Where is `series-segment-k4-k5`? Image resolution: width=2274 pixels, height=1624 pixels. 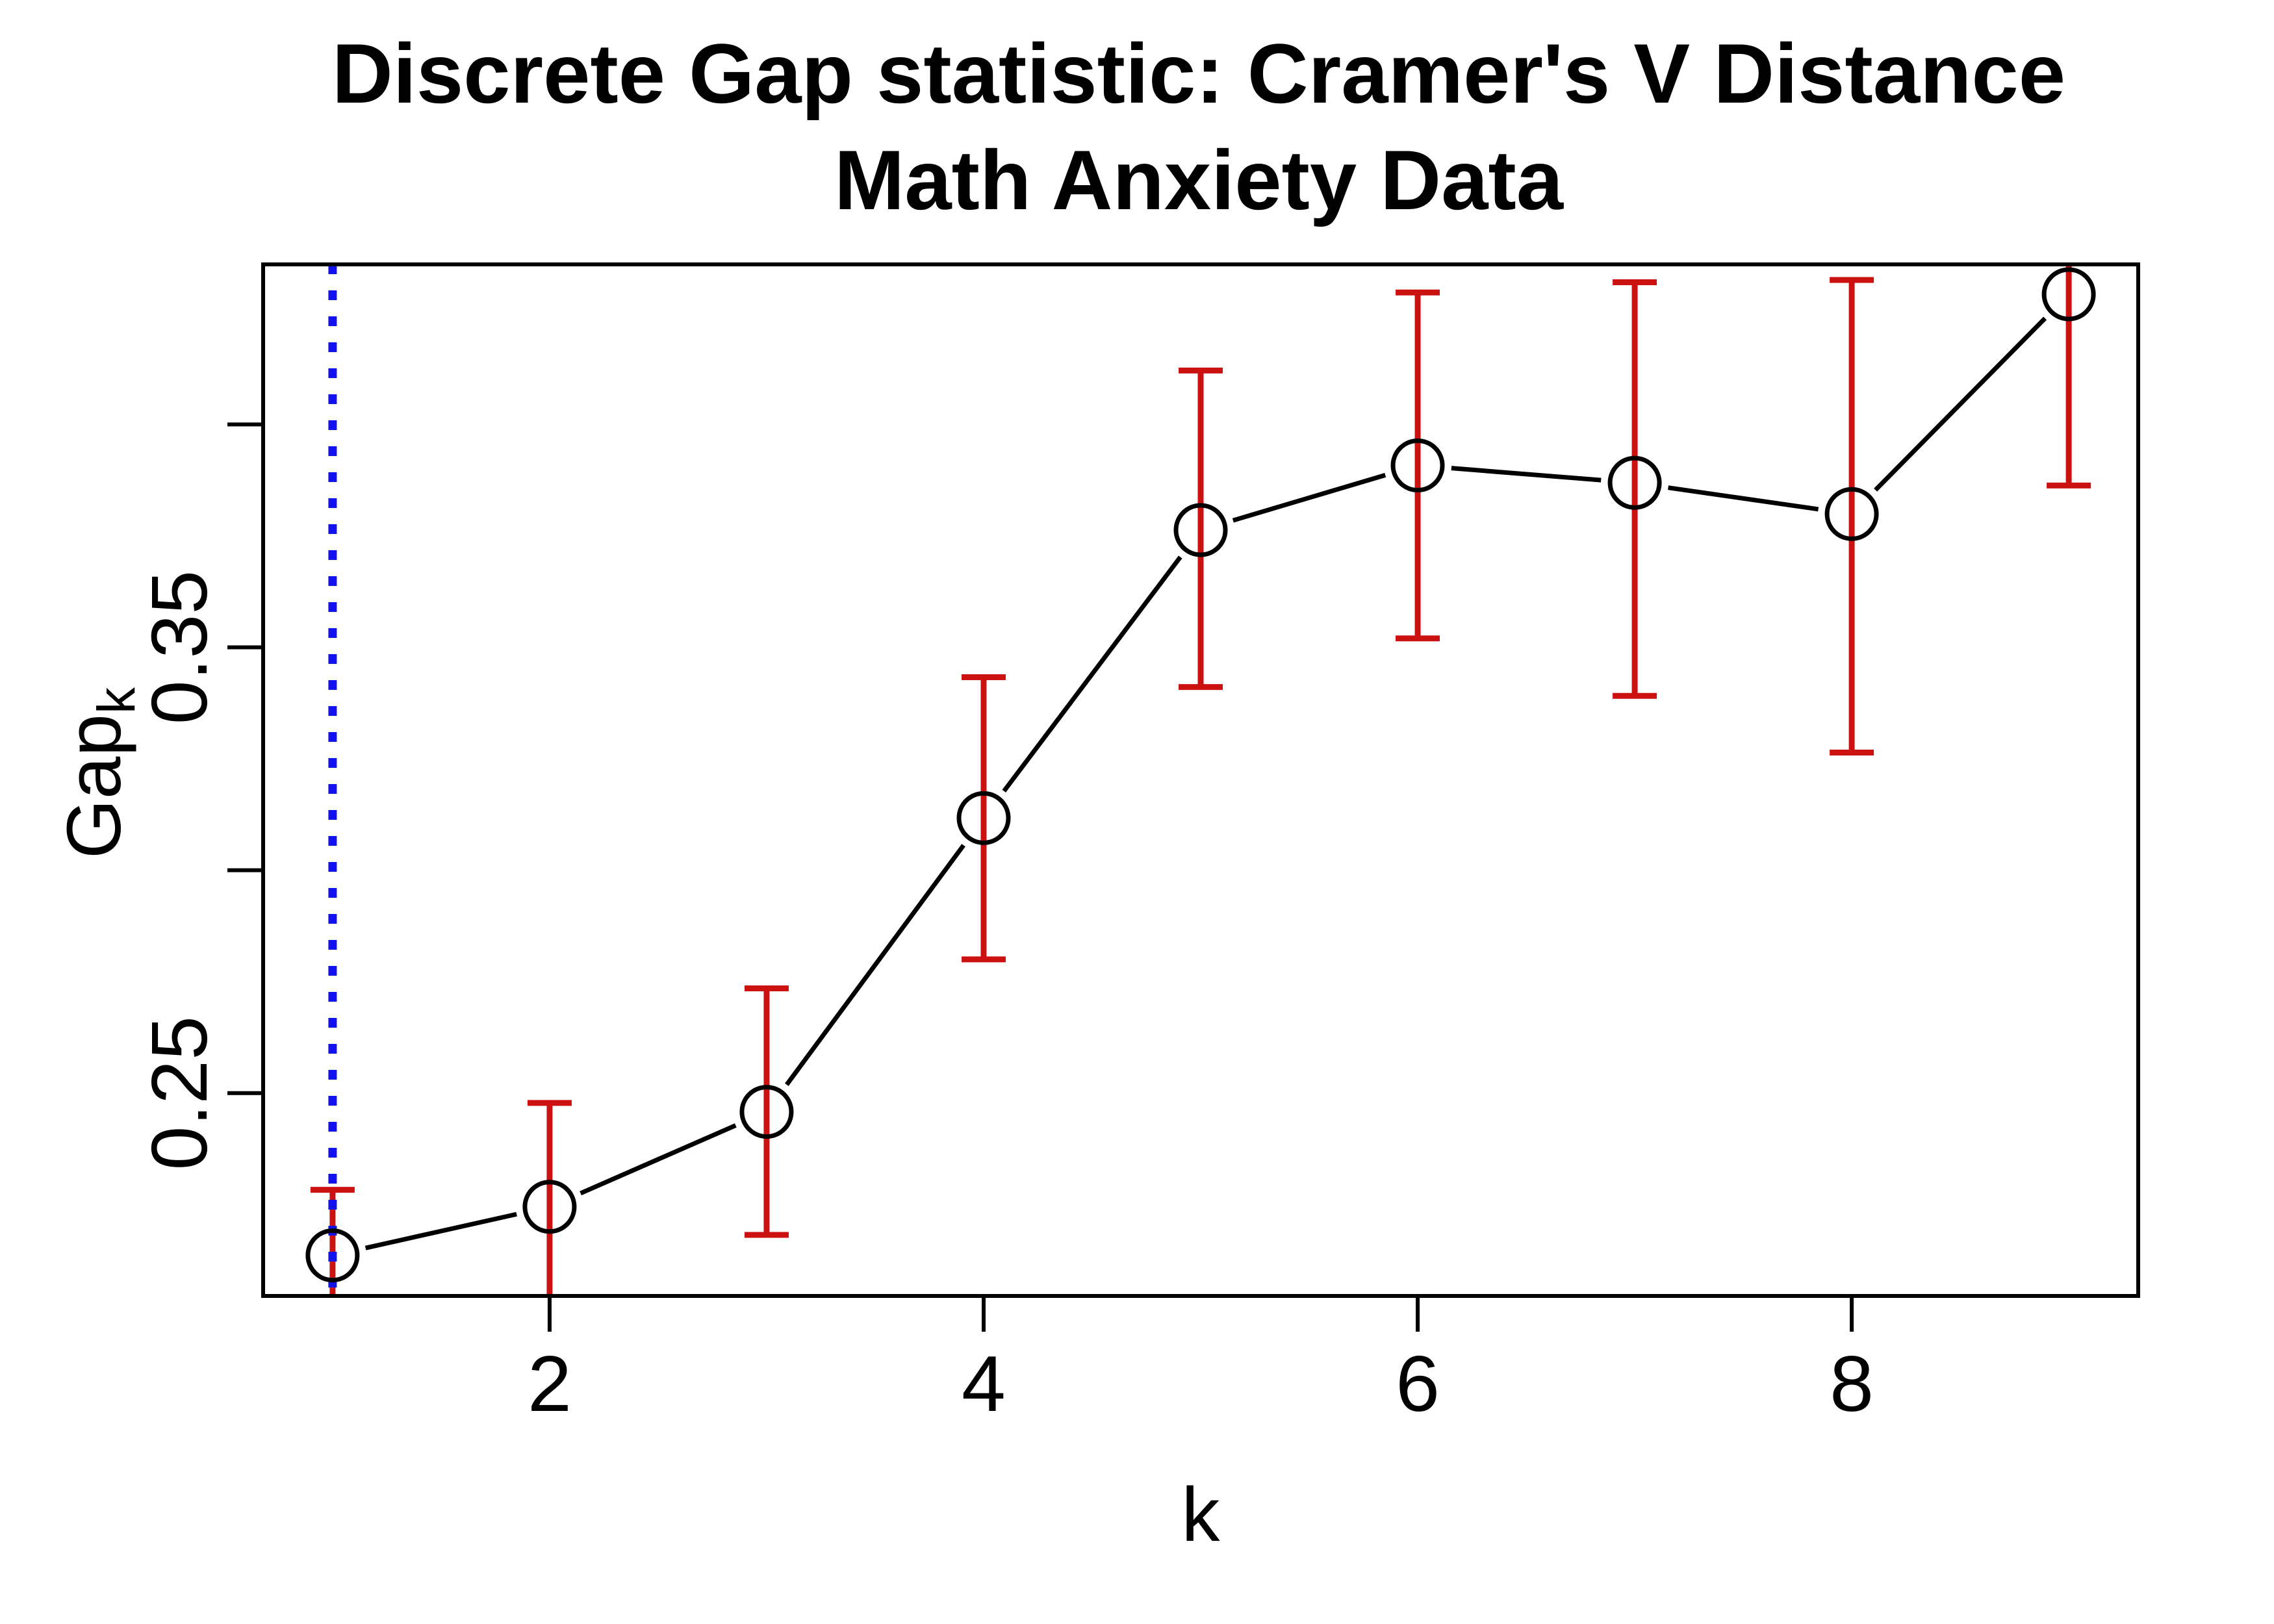
series-segment-k4-k5 is located at coordinates (1092, 674).